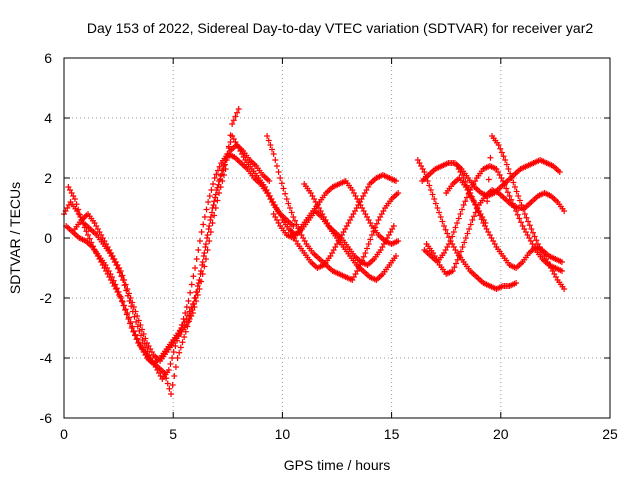 This screenshot has height=485, width=640. What do you see at coordinates (48, 178) in the screenshot?
I see `y-tick-label: 2` at bounding box center [48, 178].